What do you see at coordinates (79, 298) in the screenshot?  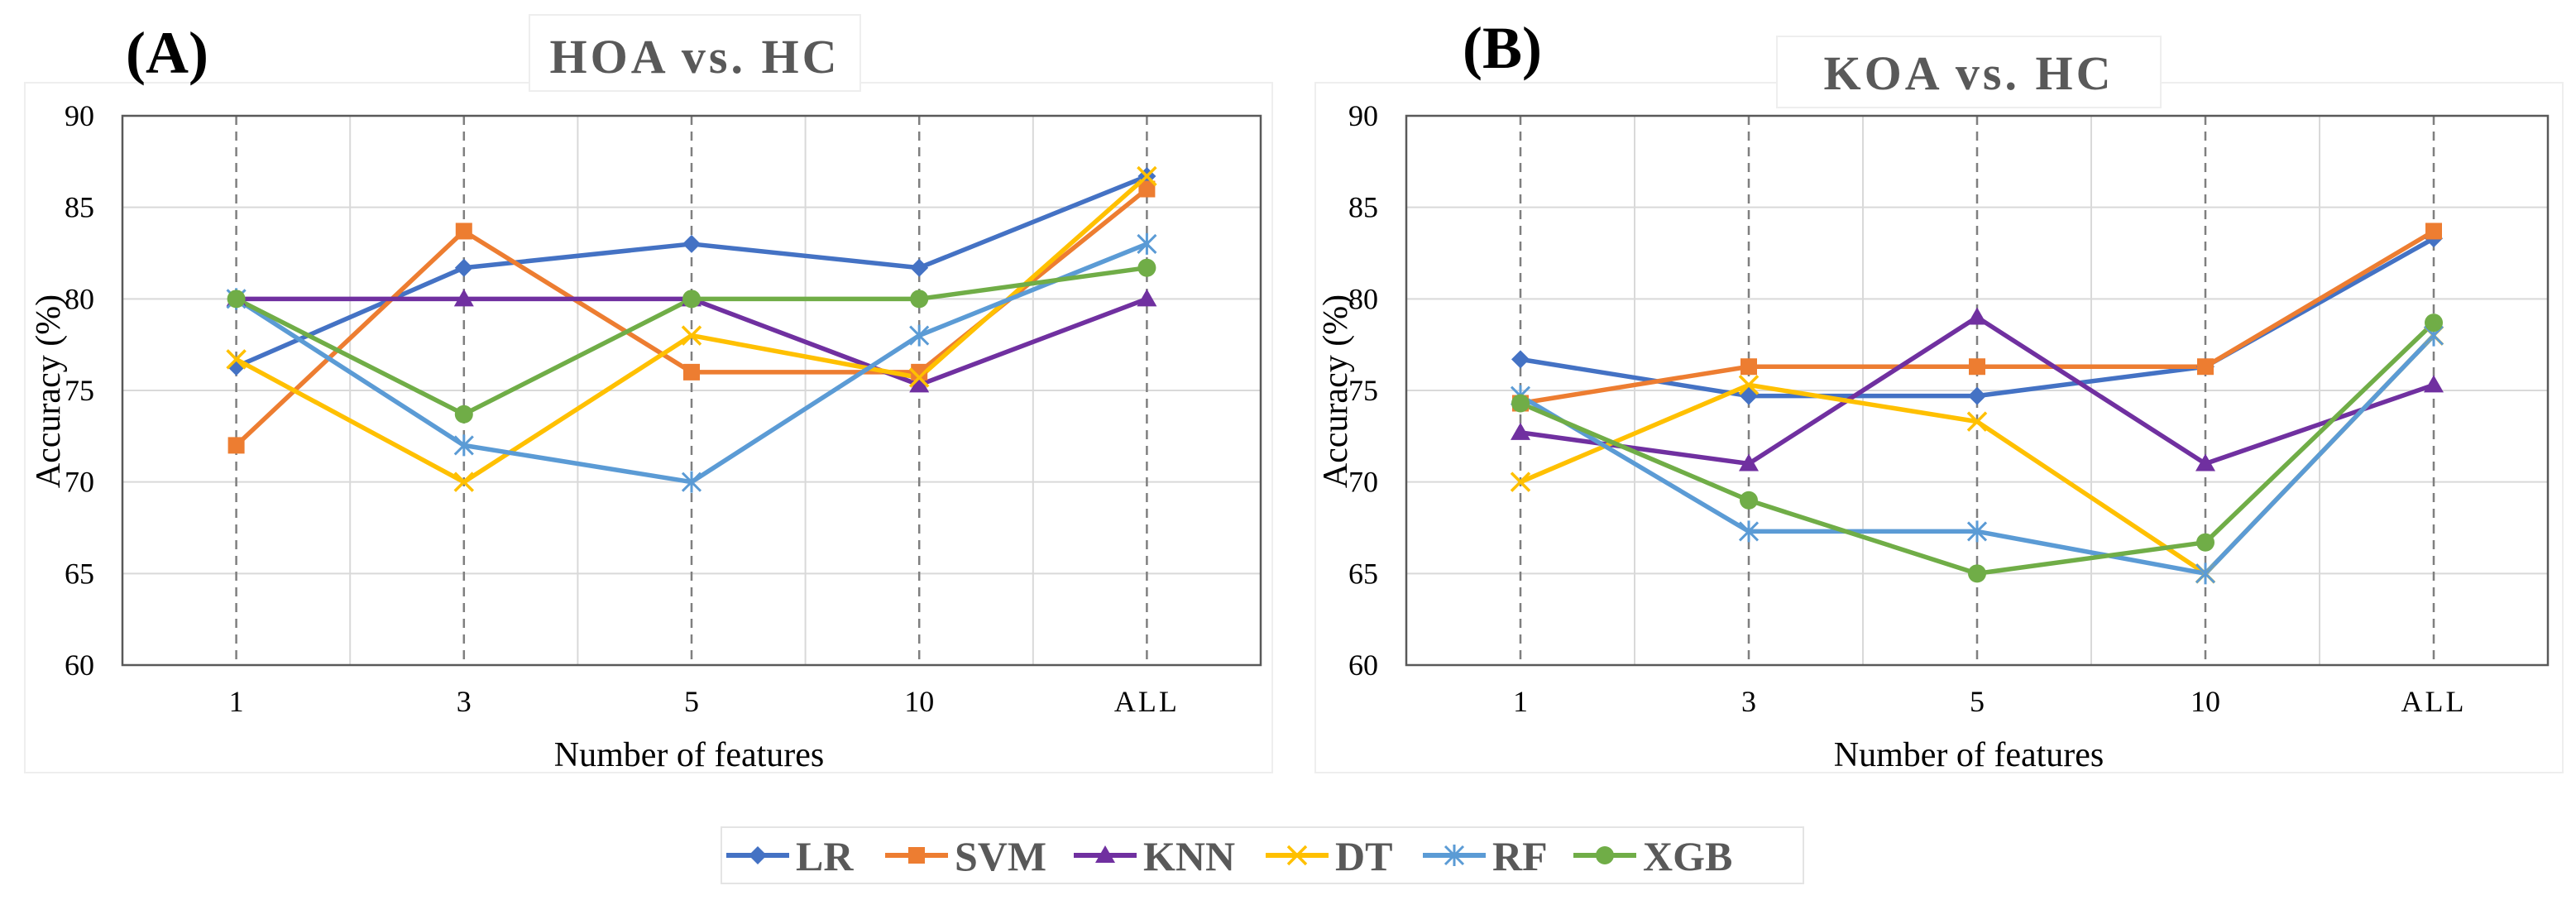 I see `panel-a-y-tick-label: 80` at bounding box center [79, 298].